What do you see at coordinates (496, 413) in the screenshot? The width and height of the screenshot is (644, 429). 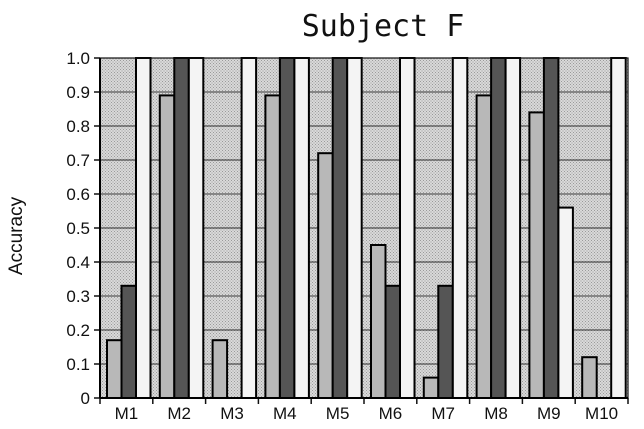 I see `x-tick-label: M8` at bounding box center [496, 413].